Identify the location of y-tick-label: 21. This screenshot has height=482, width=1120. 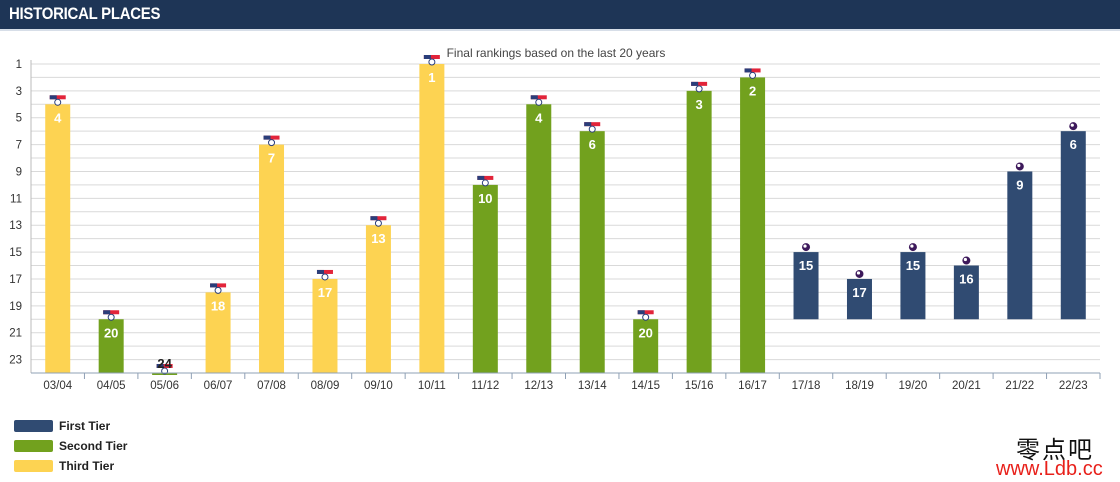
(15, 334).